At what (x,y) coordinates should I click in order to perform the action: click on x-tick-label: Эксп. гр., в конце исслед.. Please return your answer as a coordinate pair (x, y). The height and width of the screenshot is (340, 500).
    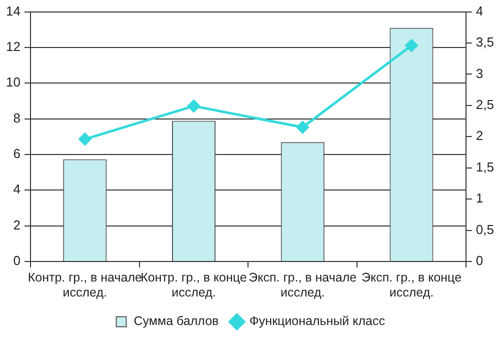
    Looking at the image, I should click on (411, 285).